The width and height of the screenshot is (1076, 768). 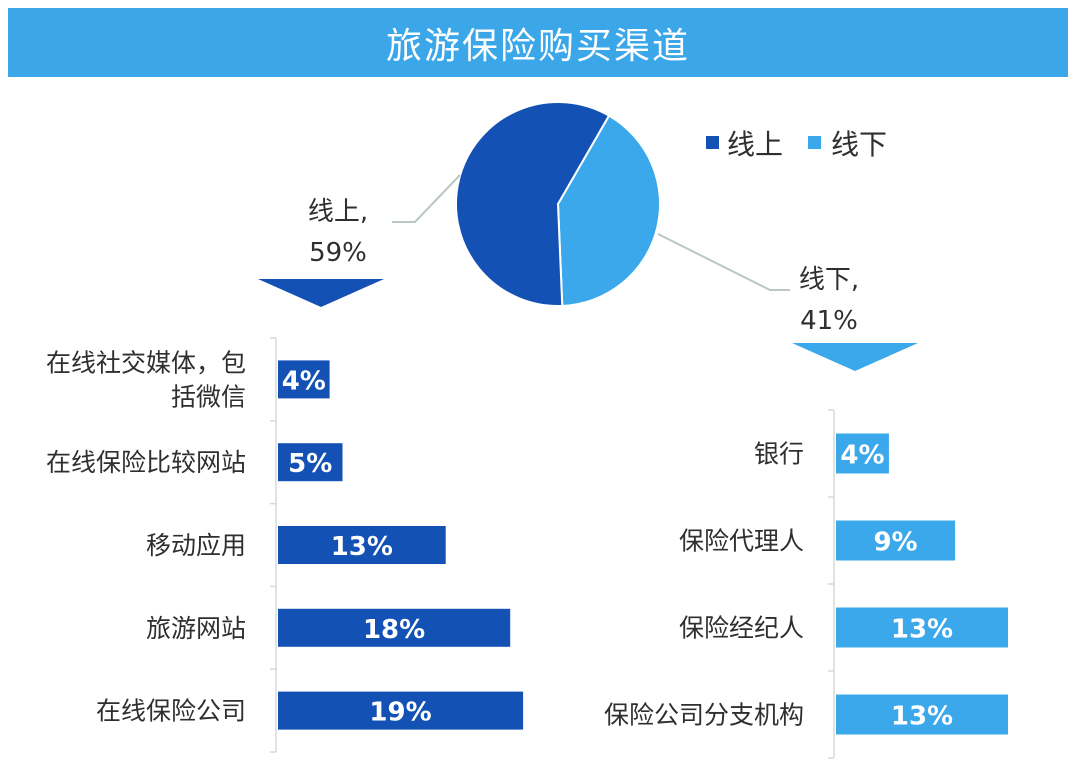 I want to click on offline-bar-value-3: 13%, so click(x=922, y=717).